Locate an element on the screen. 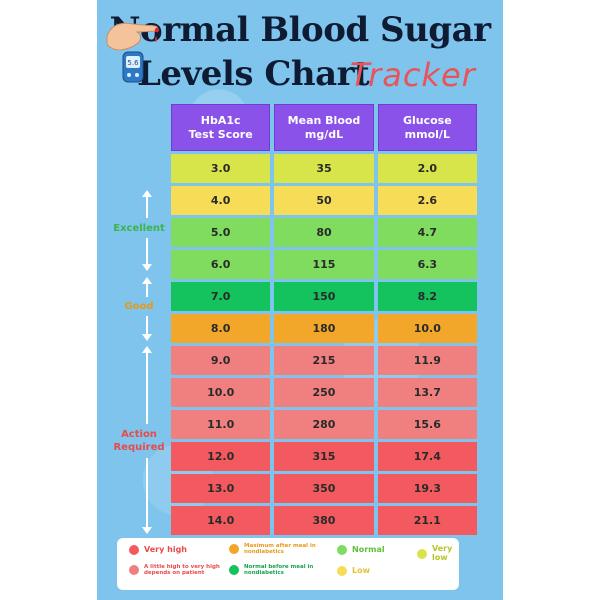 The height and width of the screenshot is (600, 600). table-cell-a1c: 13.0 is located at coordinates (221, 488).